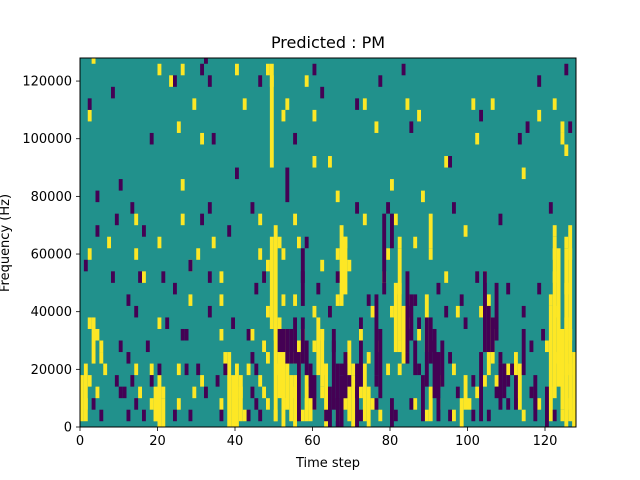 This screenshot has width=640, height=480. Describe the element at coordinates (545, 441) in the screenshot. I see `x-tick-label: 120` at that location.